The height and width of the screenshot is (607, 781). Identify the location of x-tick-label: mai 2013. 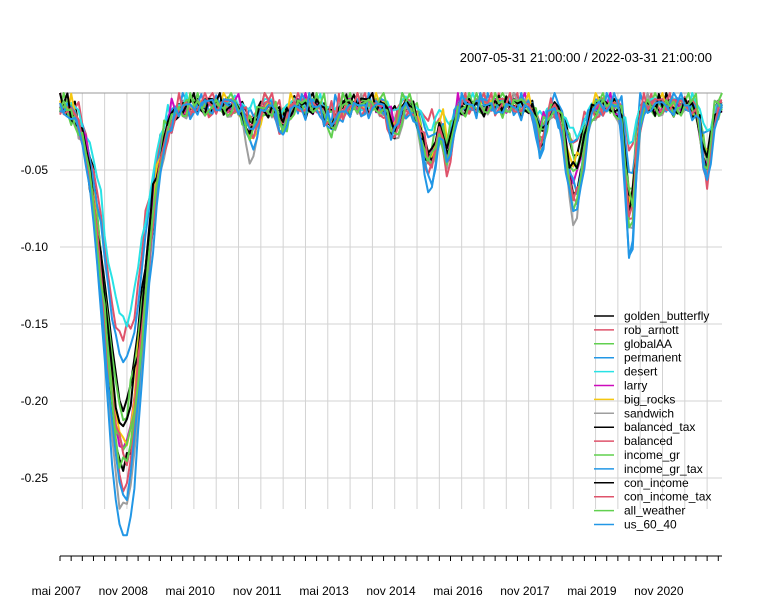
(324, 591).